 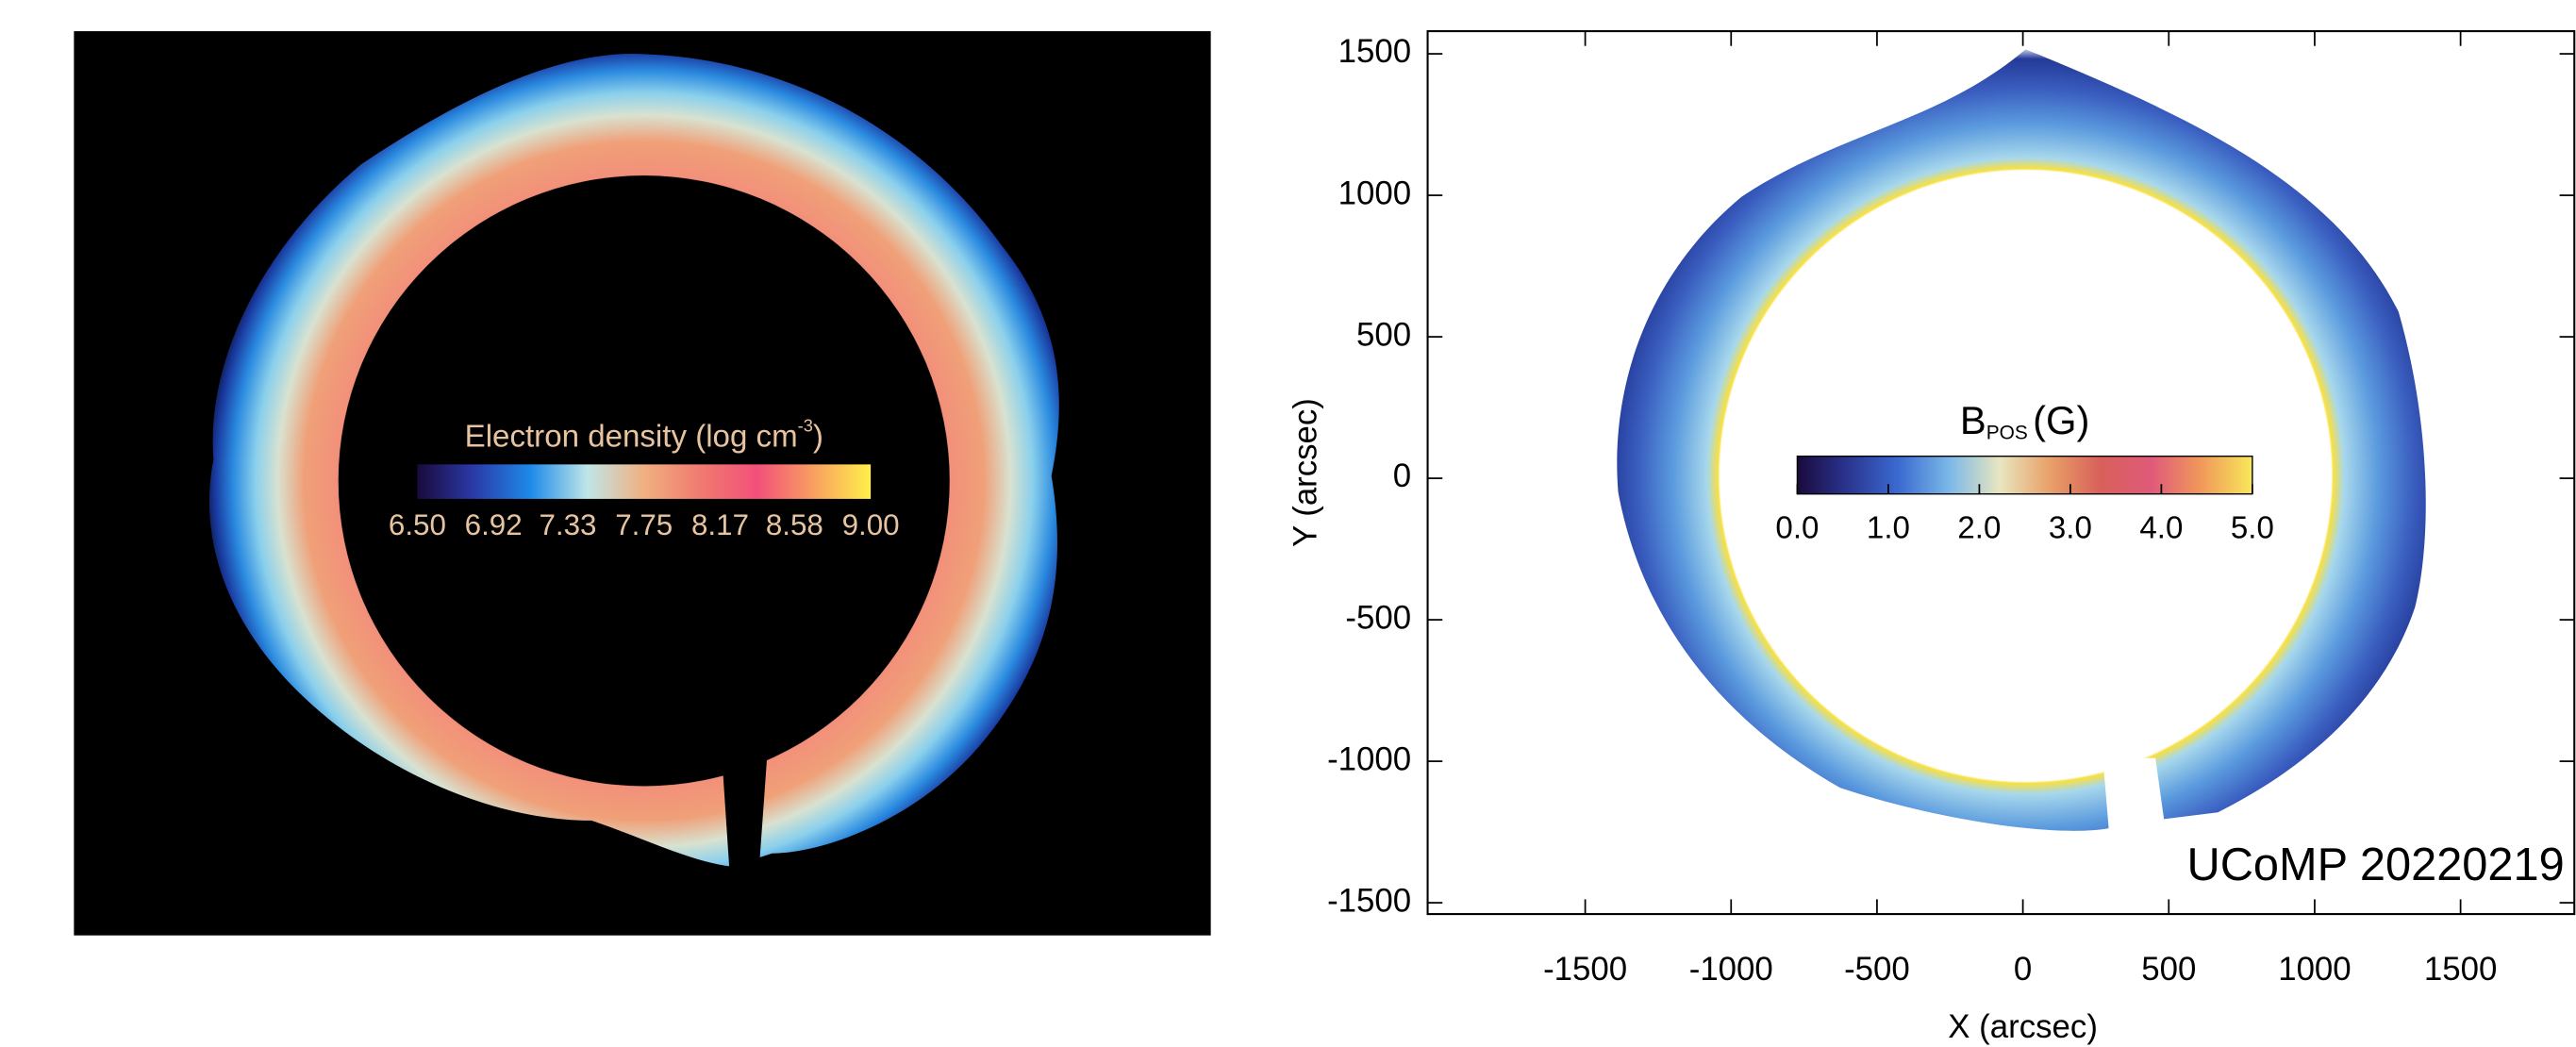 What do you see at coordinates (2007, 433) in the screenshot?
I see `colorbar-title-subscript: POS` at bounding box center [2007, 433].